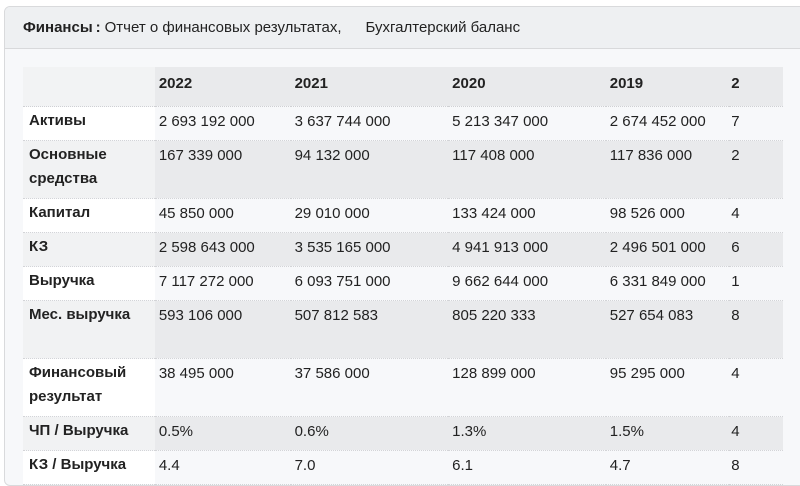 The image size is (800, 486). Describe the element at coordinates (222, 215) in the screenshot. I see `cell: 45 850 000` at that location.